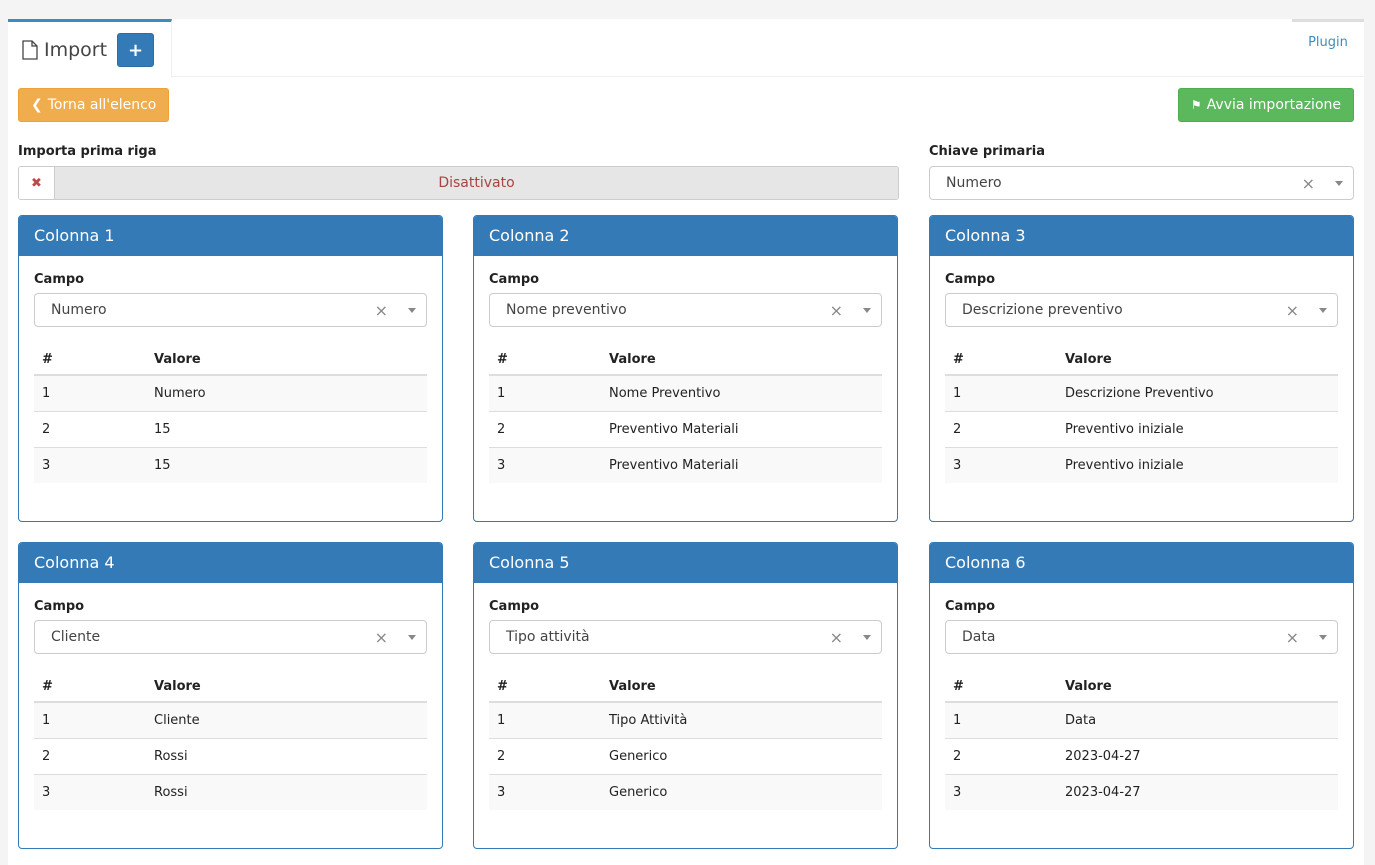 This screenshot has height=865, width=1375. What do you see at coordinates (1141, 637) in the screenshot?
I see `field-select: Data ×` at bounding box center [1141, 637].